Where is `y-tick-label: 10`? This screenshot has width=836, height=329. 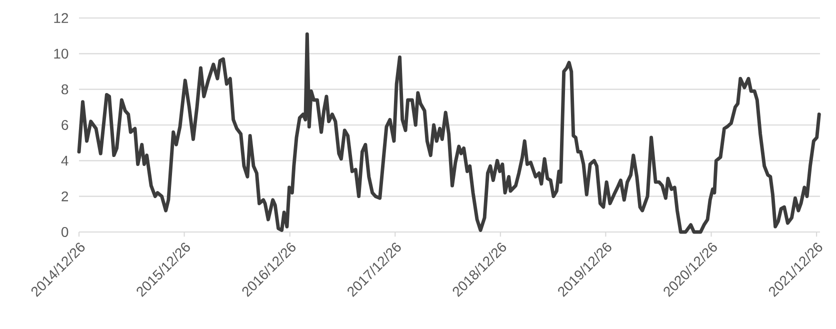 y-tick-label: 10 is located at coordinates (61, 53).